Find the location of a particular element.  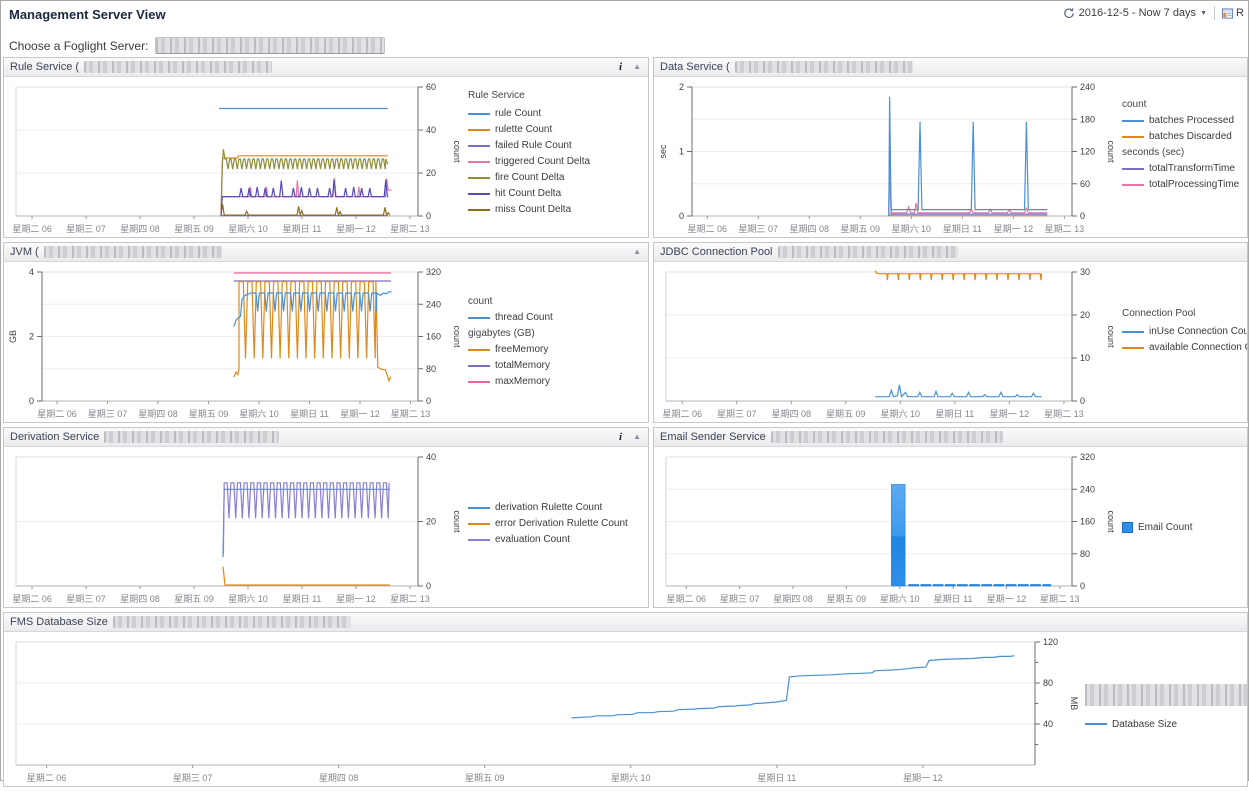

panel-title: Email Sender Service is located at coordinates (713, 437).